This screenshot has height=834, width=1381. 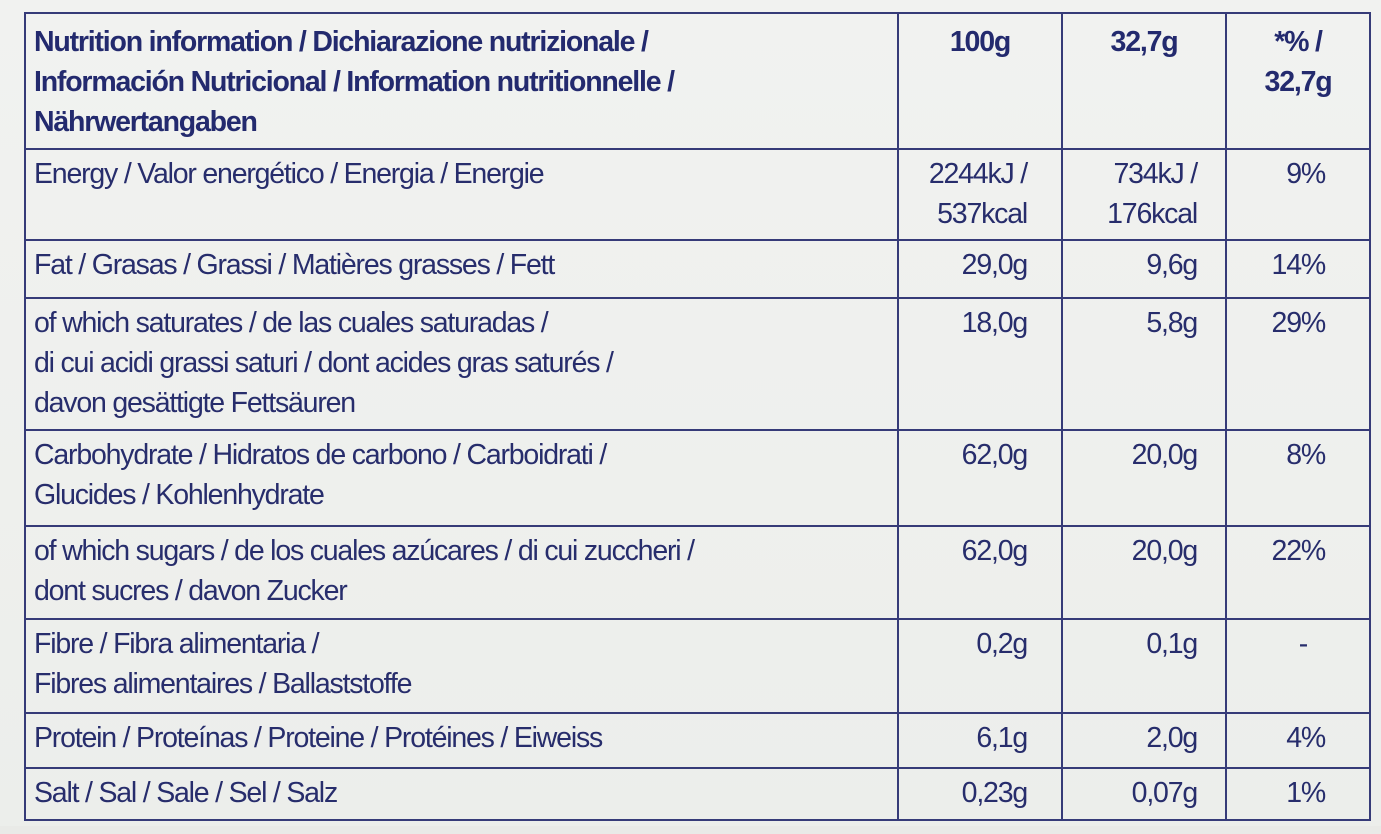 What do you see at coordinates (980, 666) in the screenshot?
I see `value-per-100g: 0,2g` at bounding box center [980, 666].